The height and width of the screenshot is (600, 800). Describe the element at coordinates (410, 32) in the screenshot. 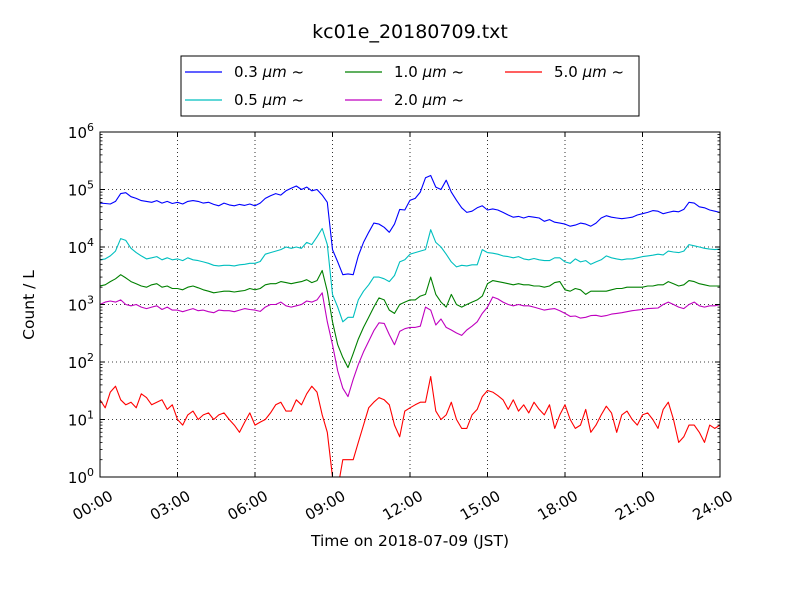

I see `chart-title: kc01e_20180709.txt` at that location.